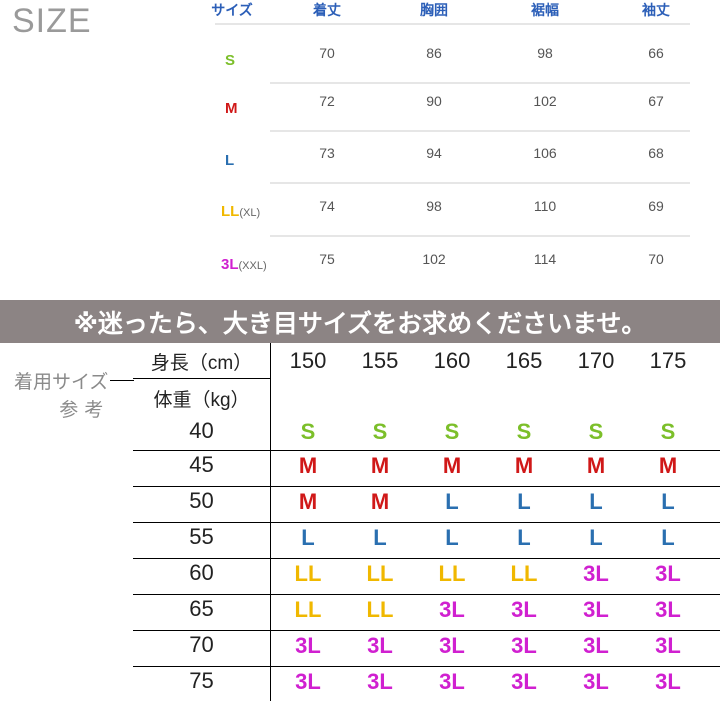 This screenshot has width=720, height=701. What do you see at coordinates (434, 153) in the screenshot?
I see `size-value: 94` at bounding box center [434, 153].